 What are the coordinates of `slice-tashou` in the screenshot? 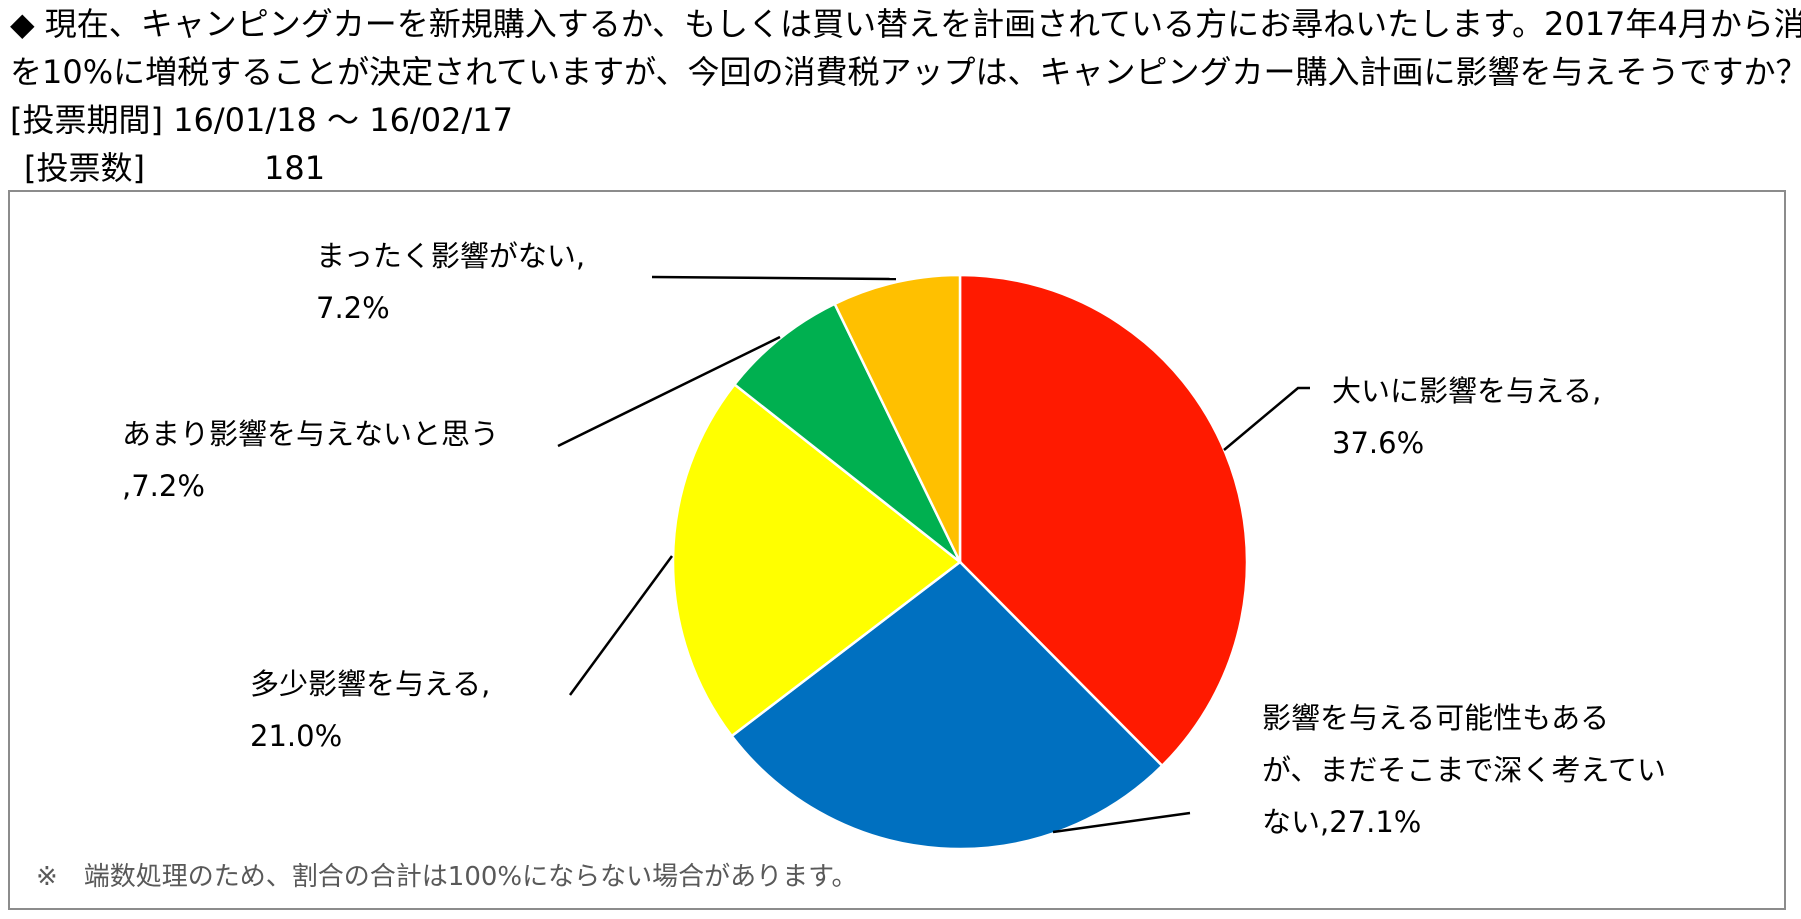 It's located at (817, 560).